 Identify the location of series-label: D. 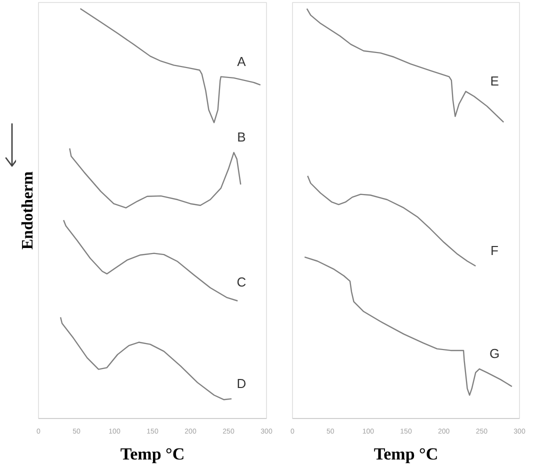
(241, 383).